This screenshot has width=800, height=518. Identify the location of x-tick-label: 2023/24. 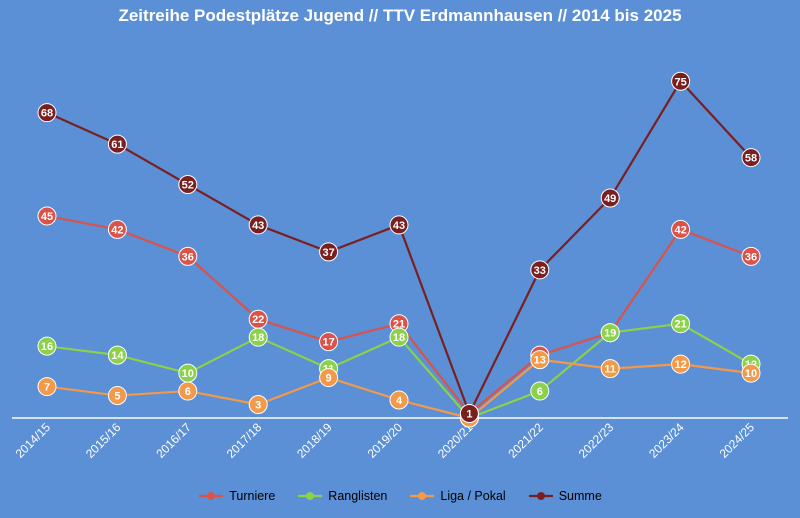
(666, 440).